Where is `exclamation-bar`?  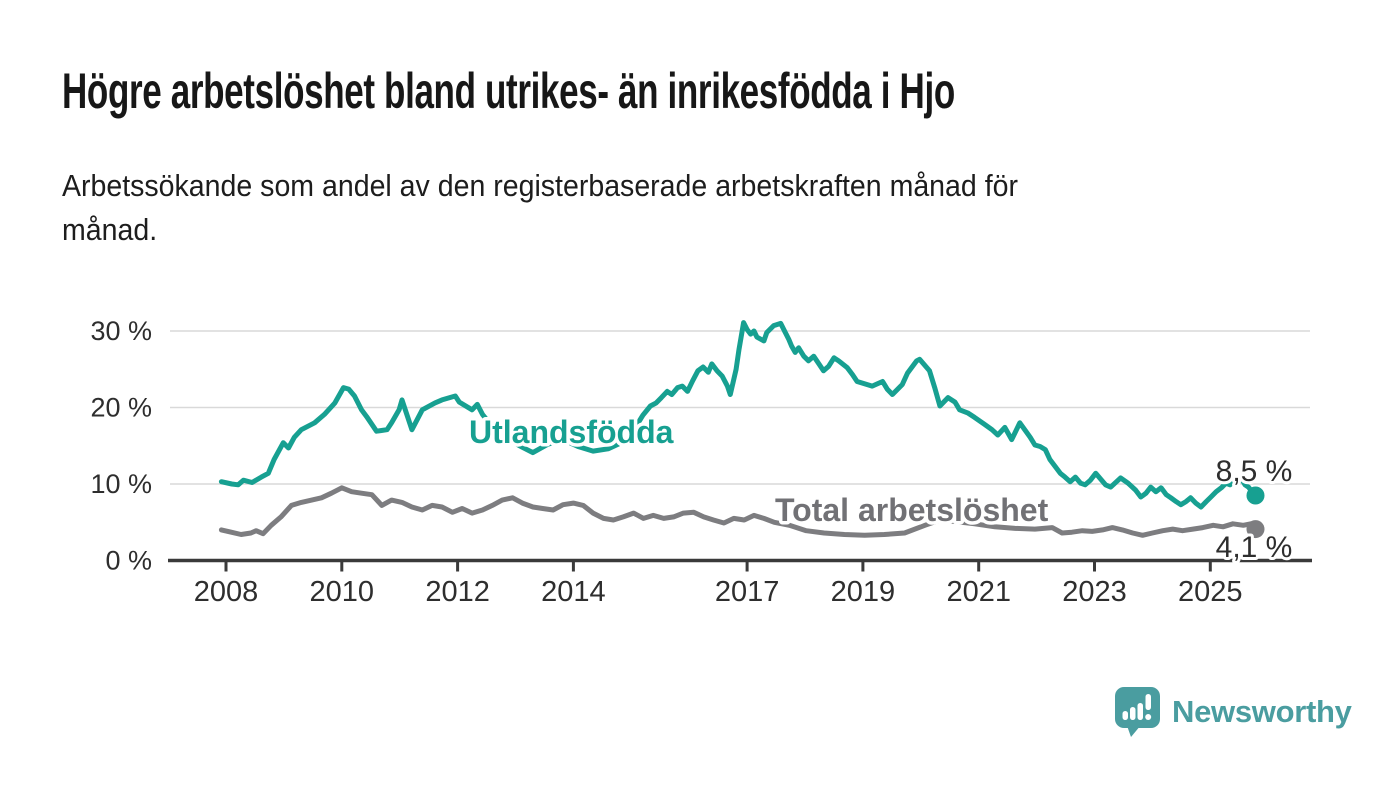 exclamation-bar is located at coordinates (1148, 702).